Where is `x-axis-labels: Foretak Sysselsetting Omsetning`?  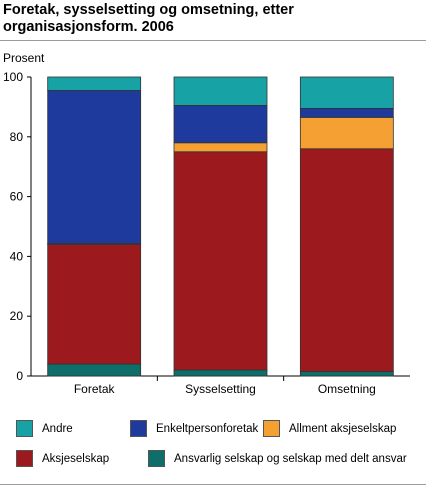 x-axis-labels: Foretak Sysselsetting Omsetning is located at coordinates (225, 389).